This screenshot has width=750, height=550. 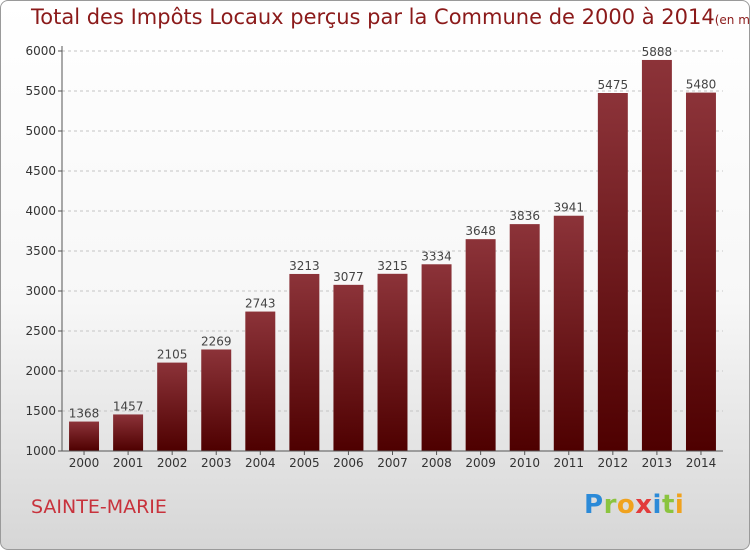 I want to click on y-tick-label: 2500, so click(x=40, y=331).